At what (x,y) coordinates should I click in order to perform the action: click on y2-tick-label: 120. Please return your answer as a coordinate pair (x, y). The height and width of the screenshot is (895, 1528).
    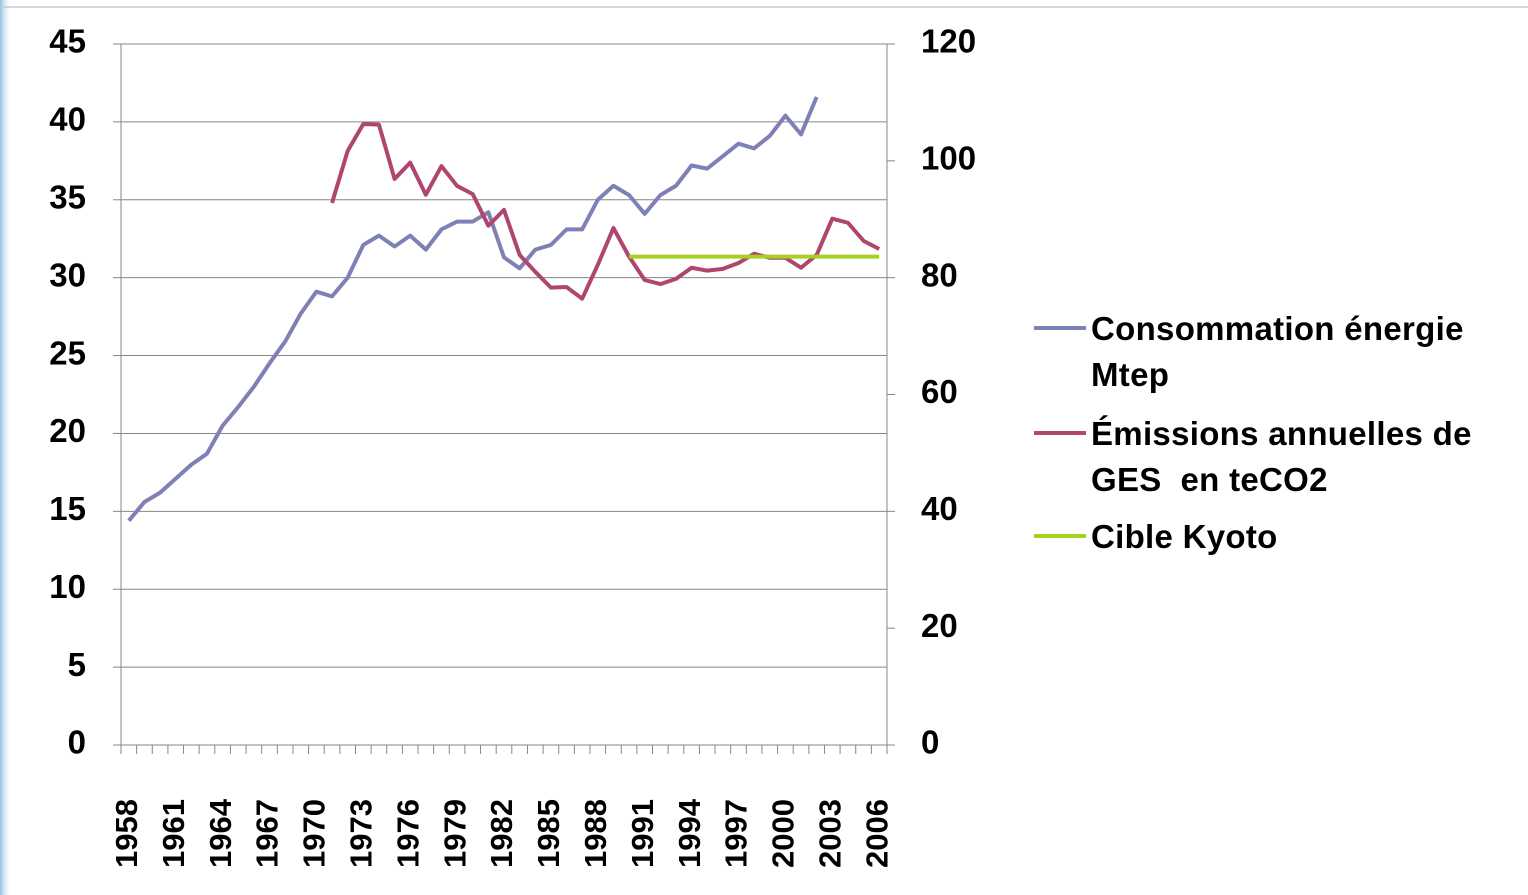
    Looking at the image, I should click on (948, 41).